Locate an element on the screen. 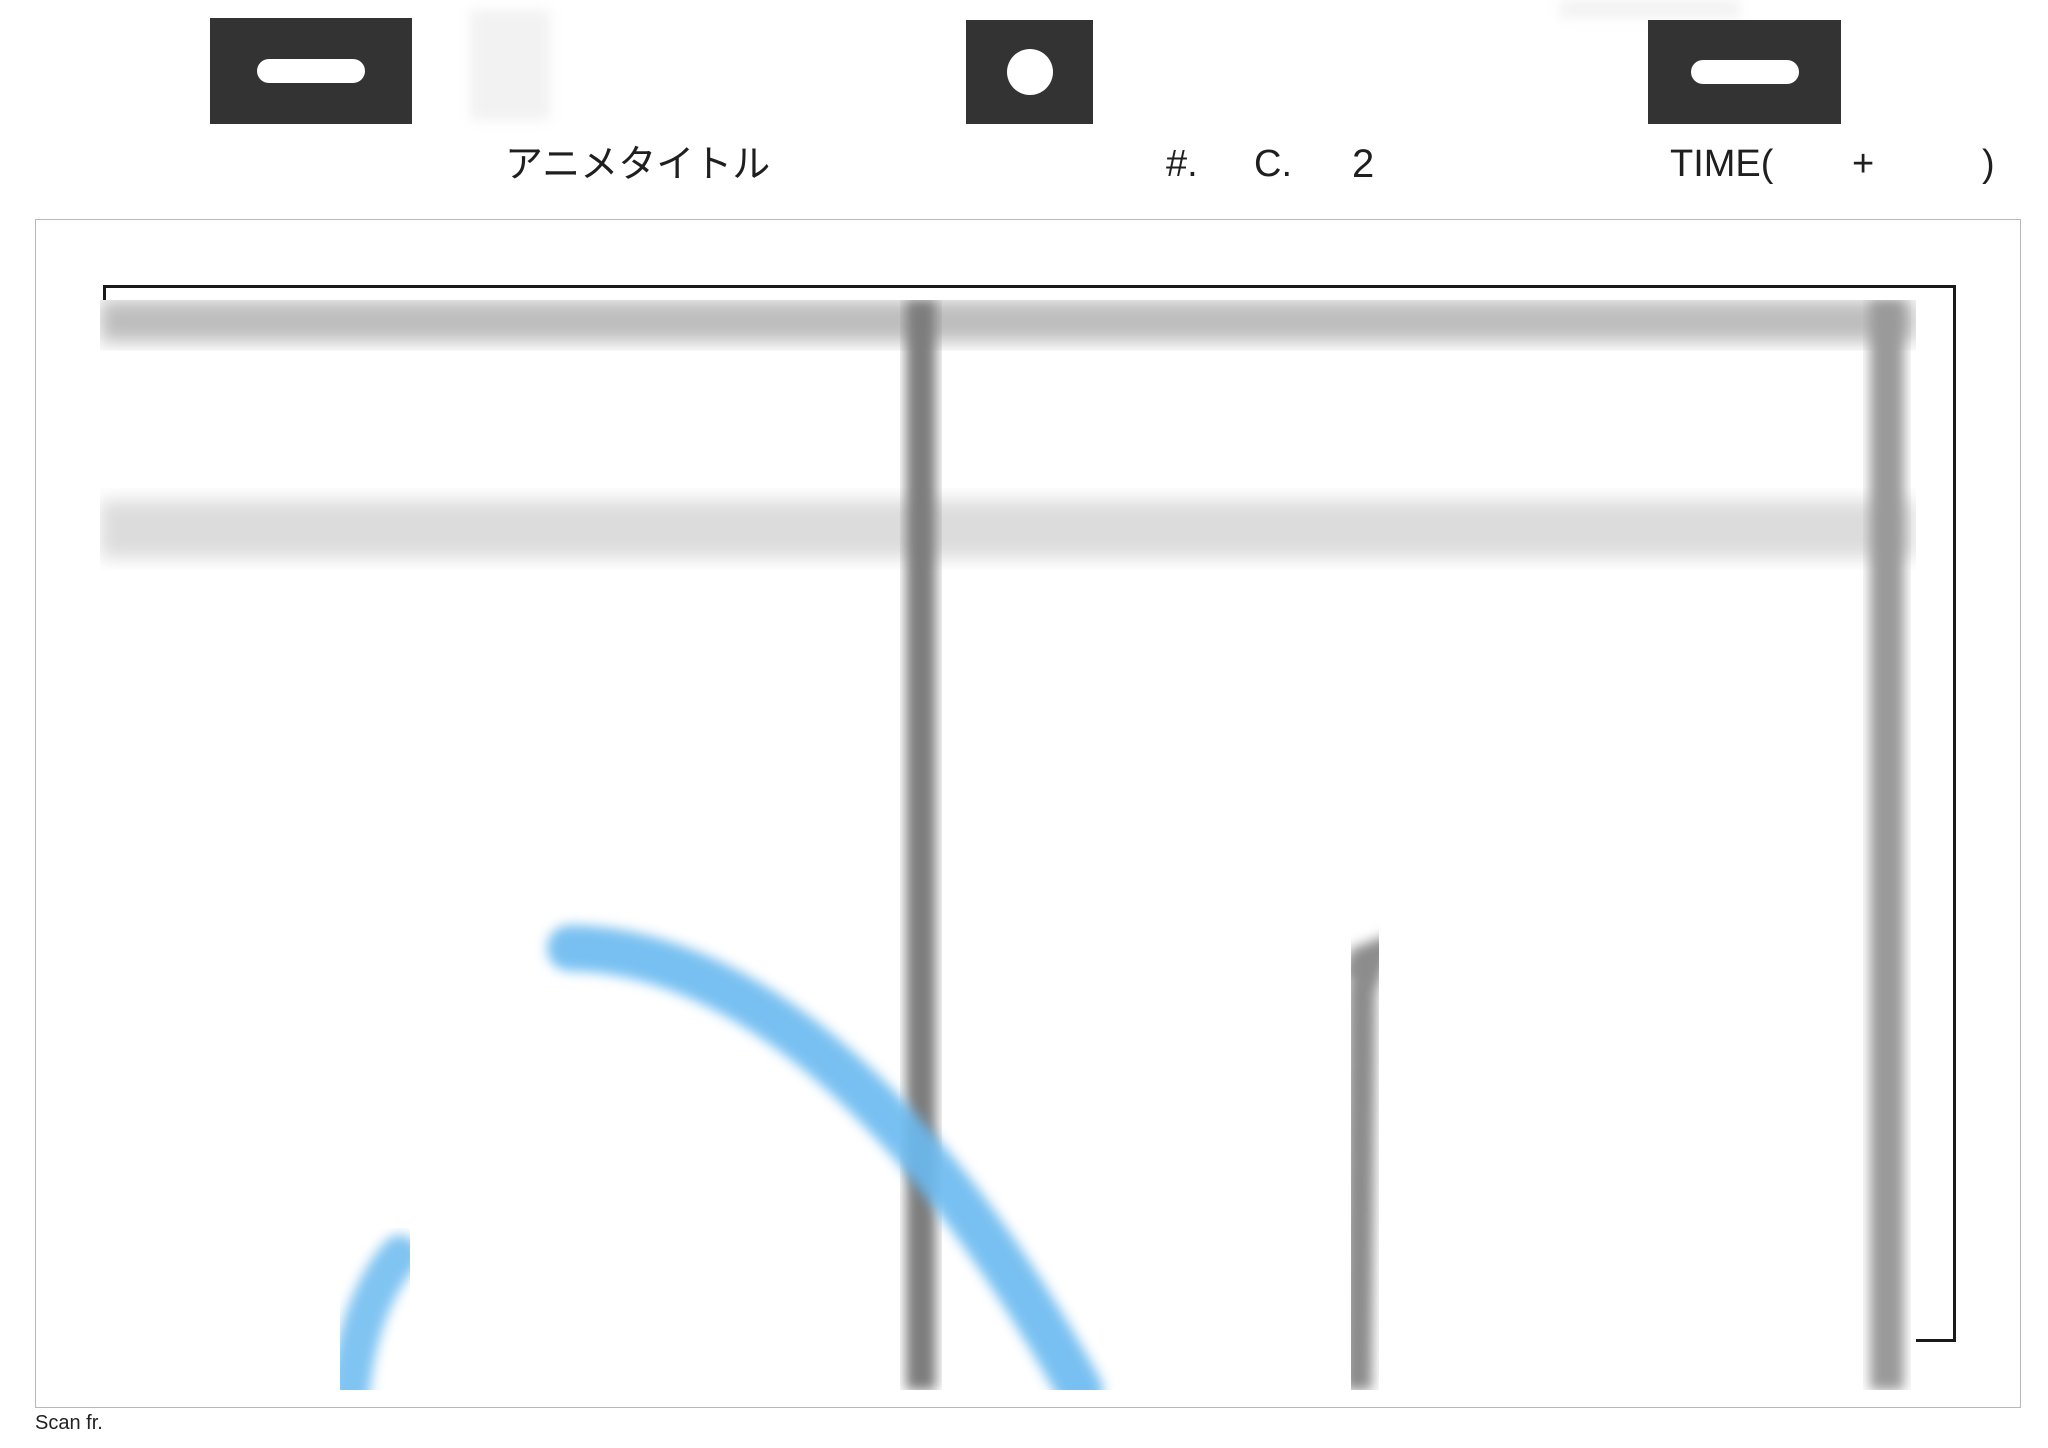 The image size is (2048, 1448). mid-gray-band is located at coordinates (1008, 529).